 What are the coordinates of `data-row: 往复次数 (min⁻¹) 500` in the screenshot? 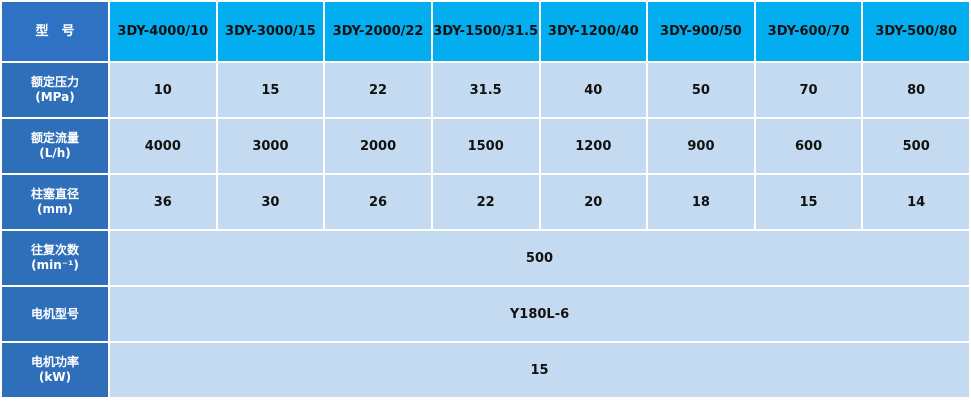 It's located at (485, 258).